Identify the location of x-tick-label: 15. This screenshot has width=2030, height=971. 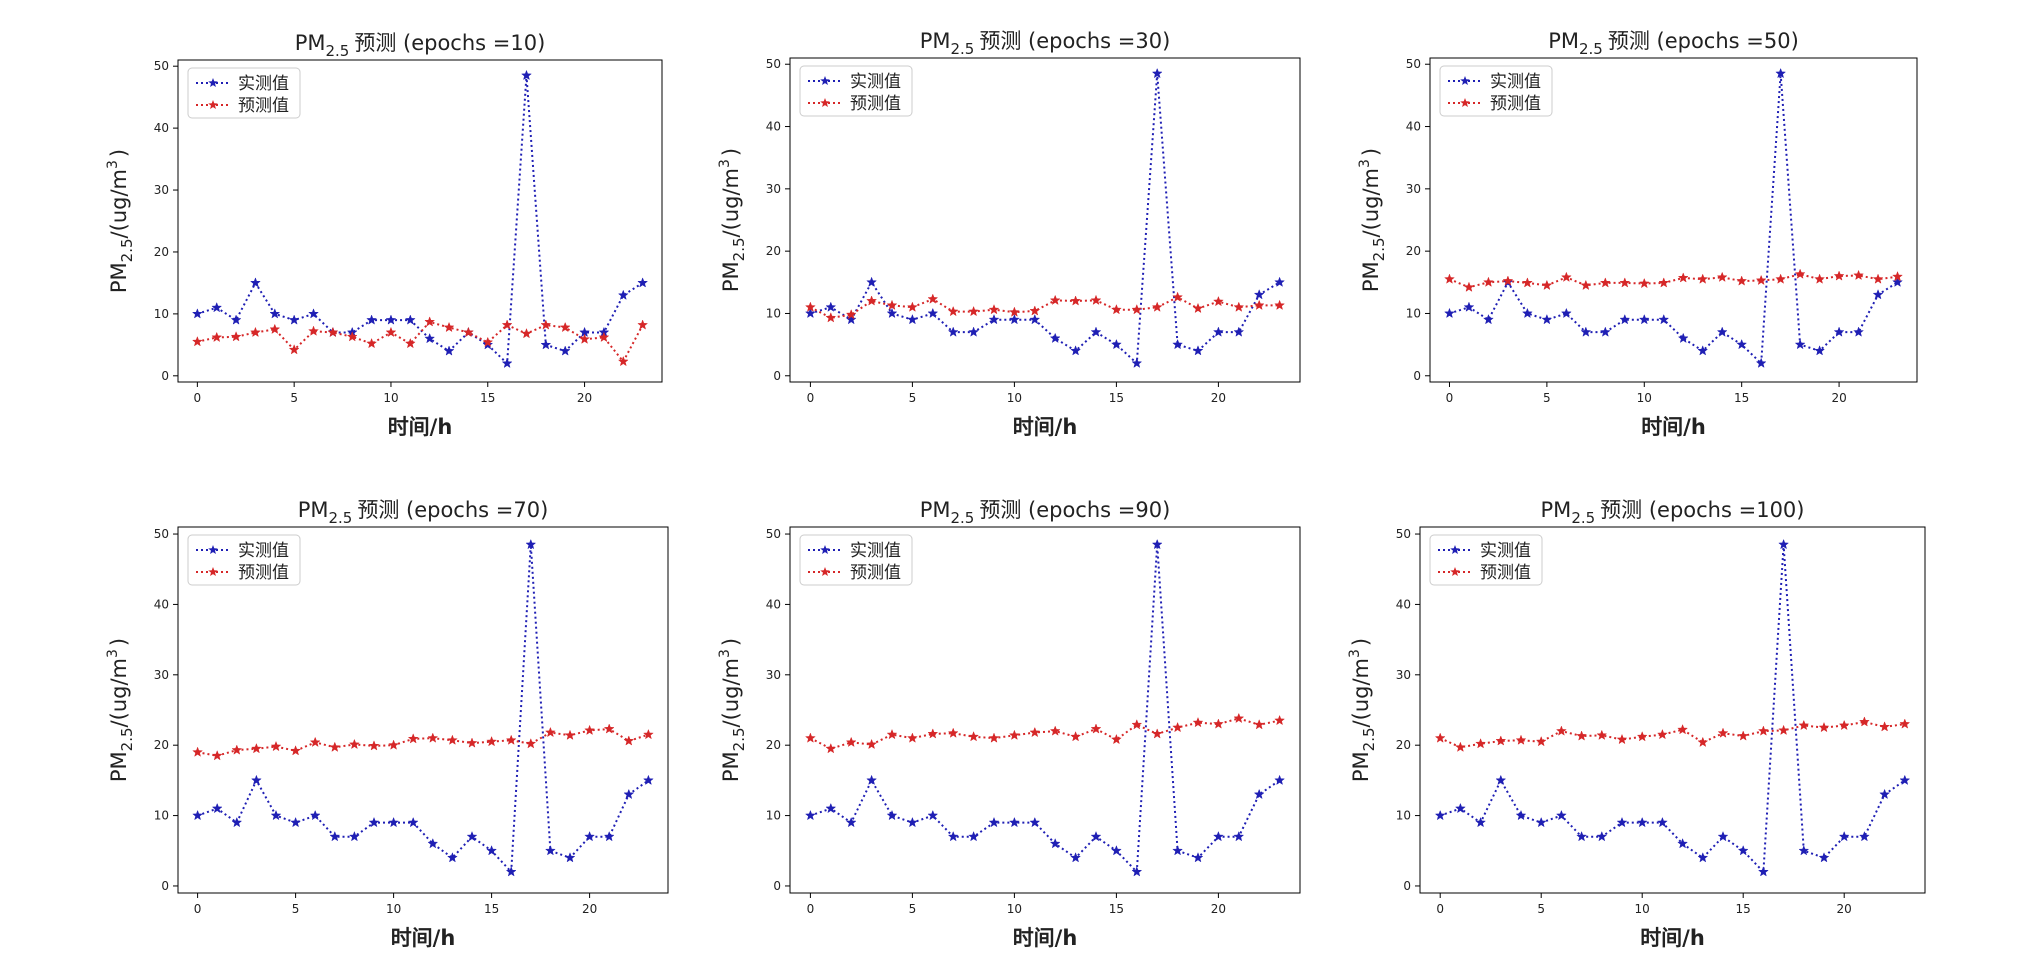
(487, 398).